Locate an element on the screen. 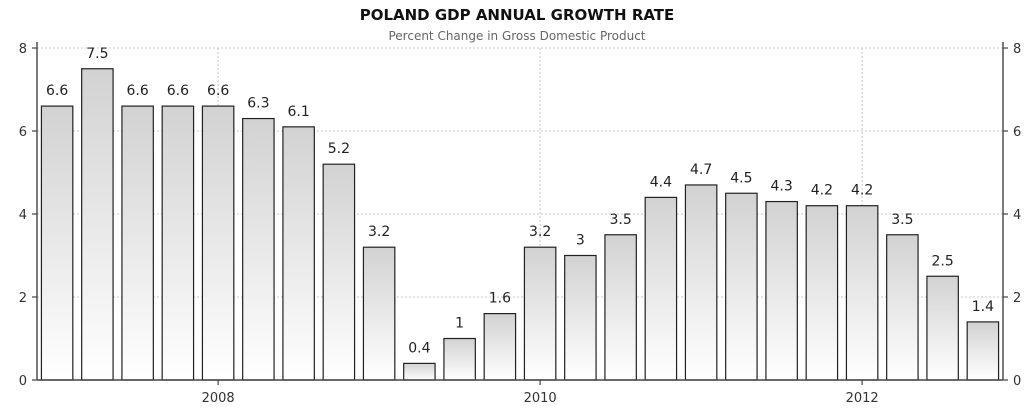 This screenshot has width=1035, height=411. y-tick-label-right: 0 is located at coordinates (1017, 381).